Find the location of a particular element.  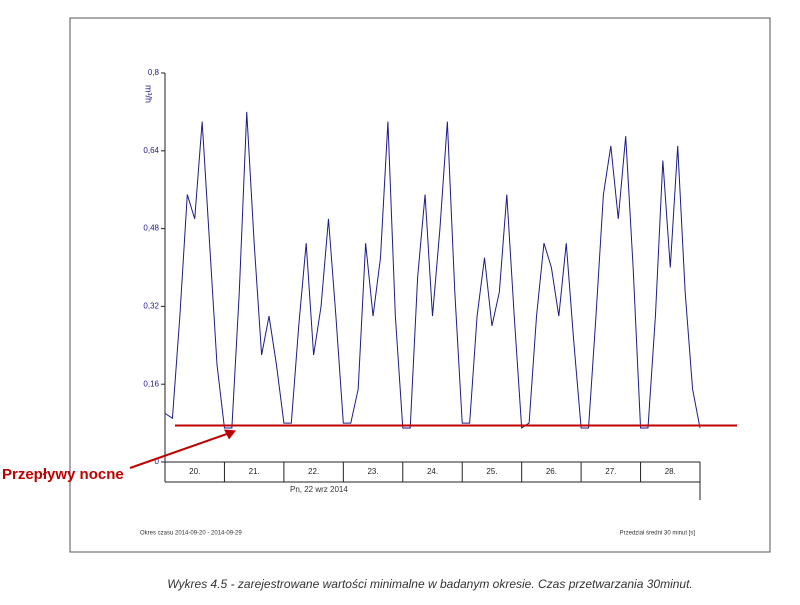

y-tick-label: 0,8 is located at coordinates (154, 72).